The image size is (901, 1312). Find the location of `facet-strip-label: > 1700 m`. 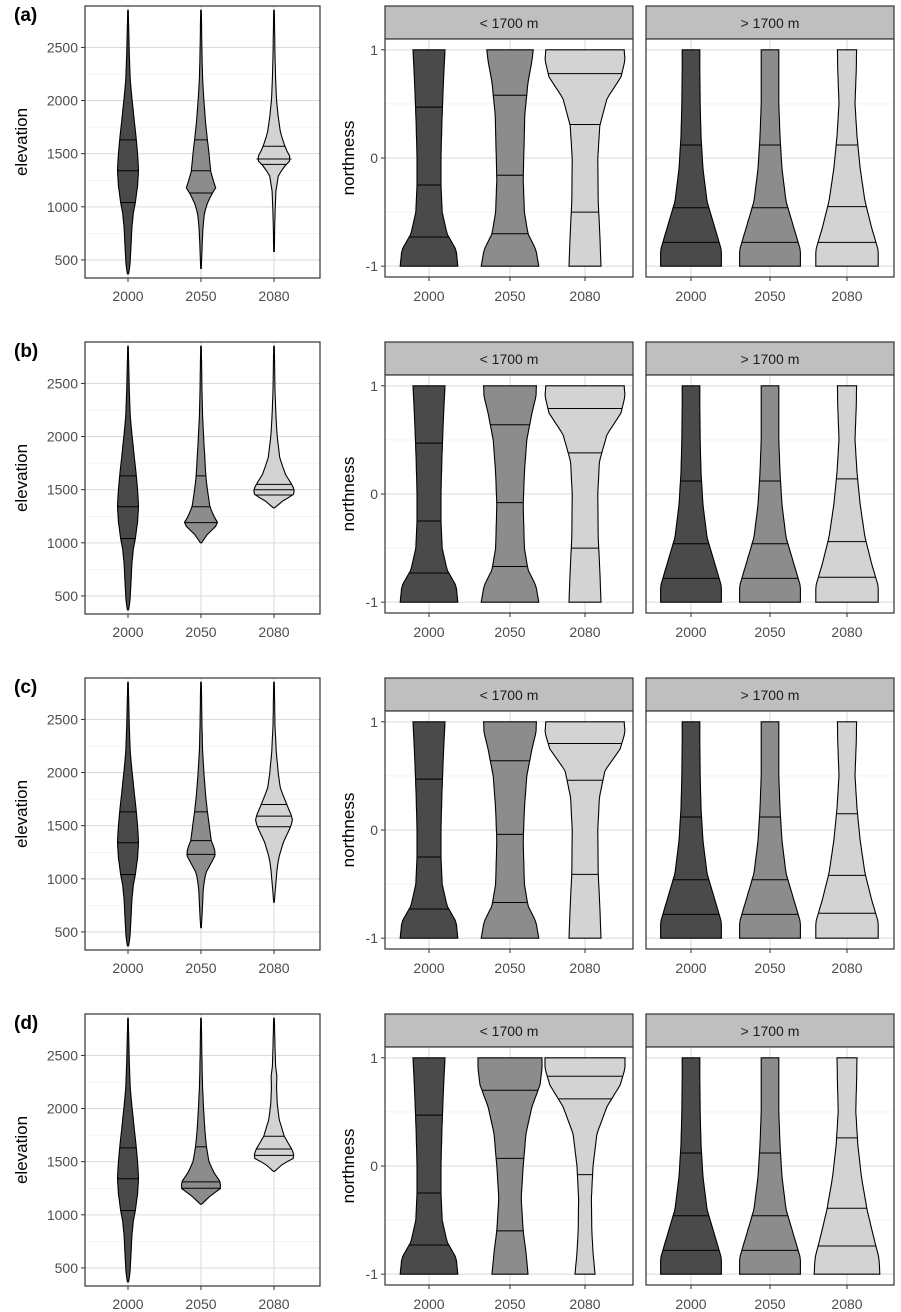

facet-strip-label: > 1700 m is located at coordinates (770, 1031).